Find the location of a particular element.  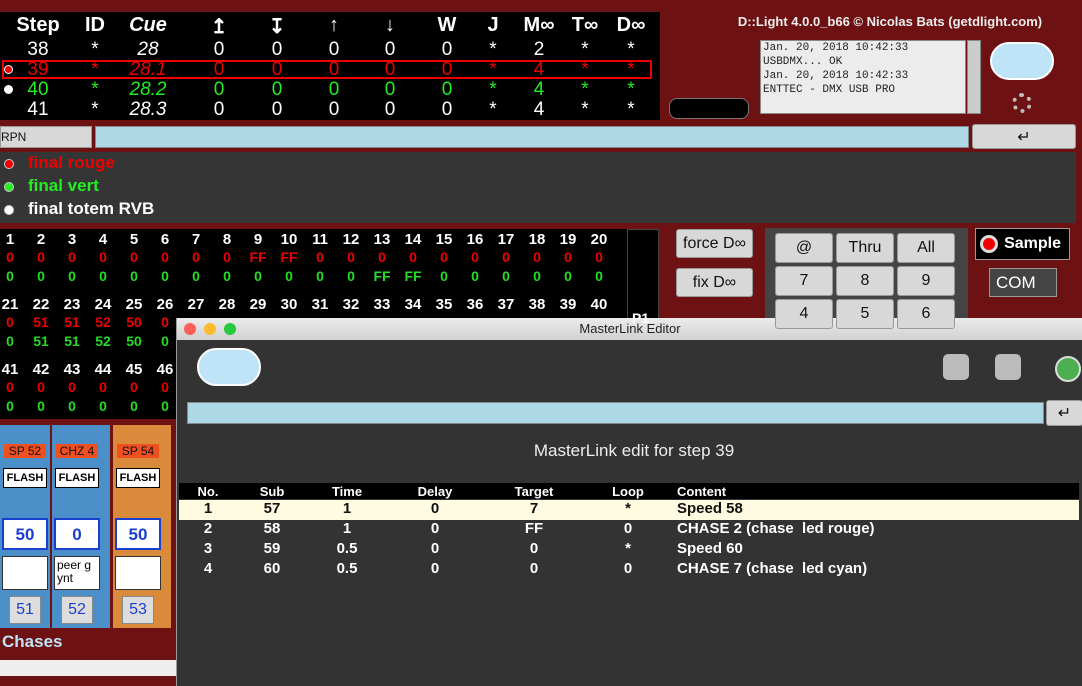

cell: 57 is located at coordinates (272, 508).